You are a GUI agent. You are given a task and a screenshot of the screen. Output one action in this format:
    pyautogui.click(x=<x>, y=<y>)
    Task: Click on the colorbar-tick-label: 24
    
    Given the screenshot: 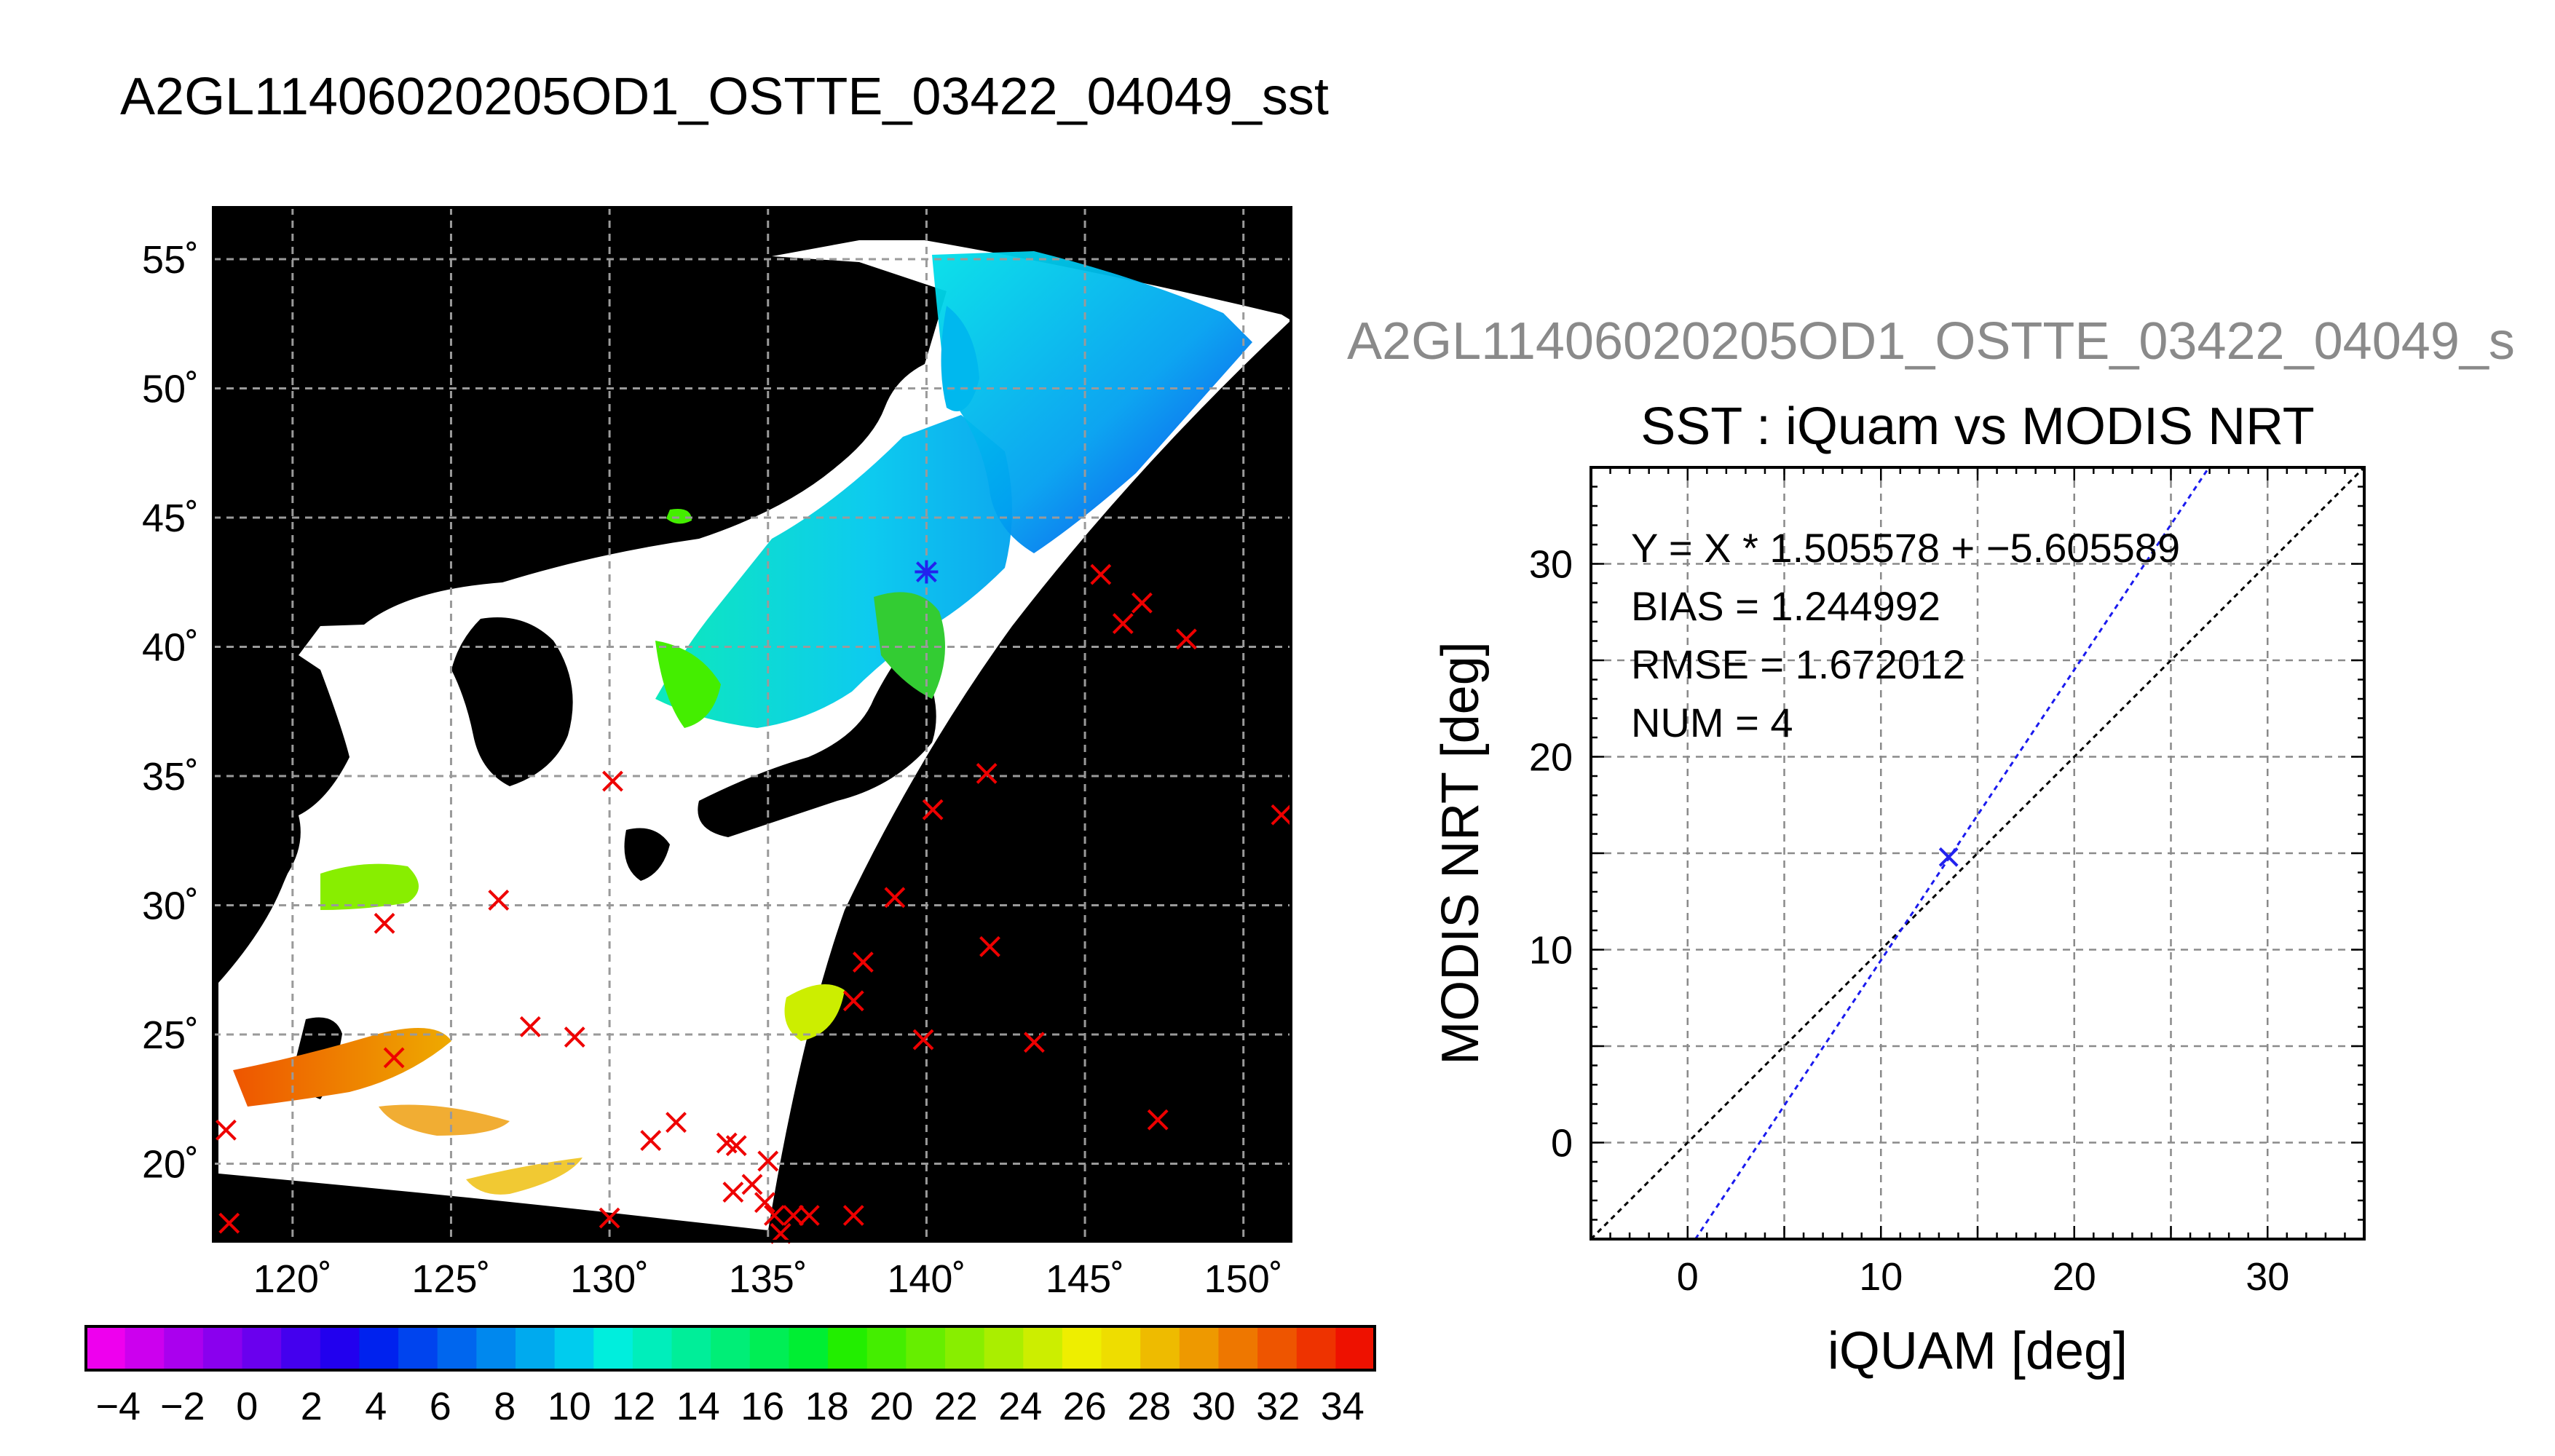 What is the action you would take?
    pyautogui.click(x=1020, y=1406)
    